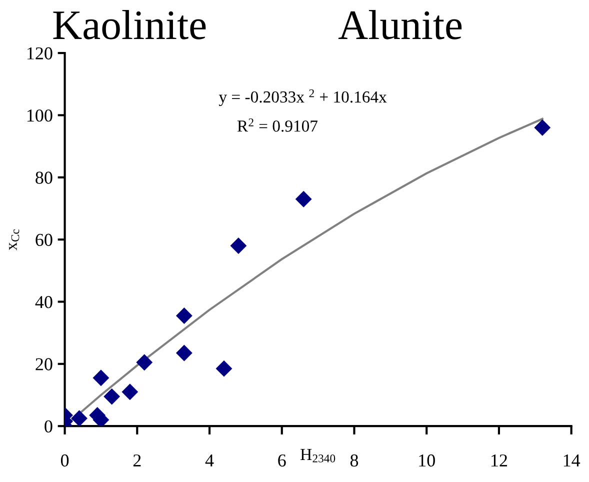 This screenshot has width=589, height=482. Describe the element at coordinates (572, 460) in the screenshot. I see `x-tick-label: 14` at that location.